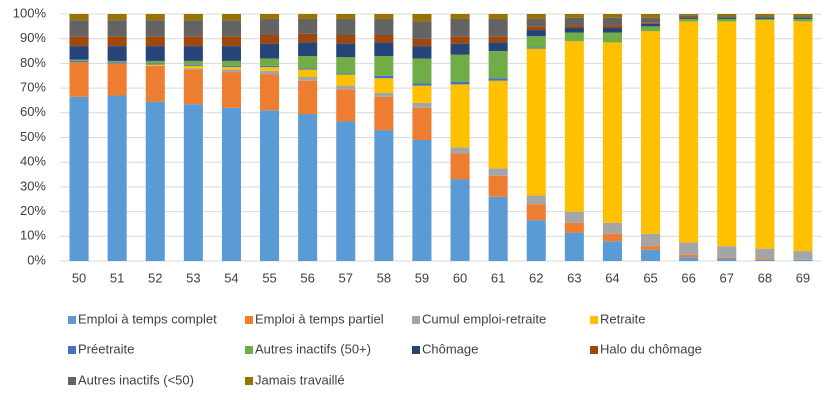  Describe the element at coordinates (727, 277) in the screenshot. I see `x-tick-label: 67` at that location.